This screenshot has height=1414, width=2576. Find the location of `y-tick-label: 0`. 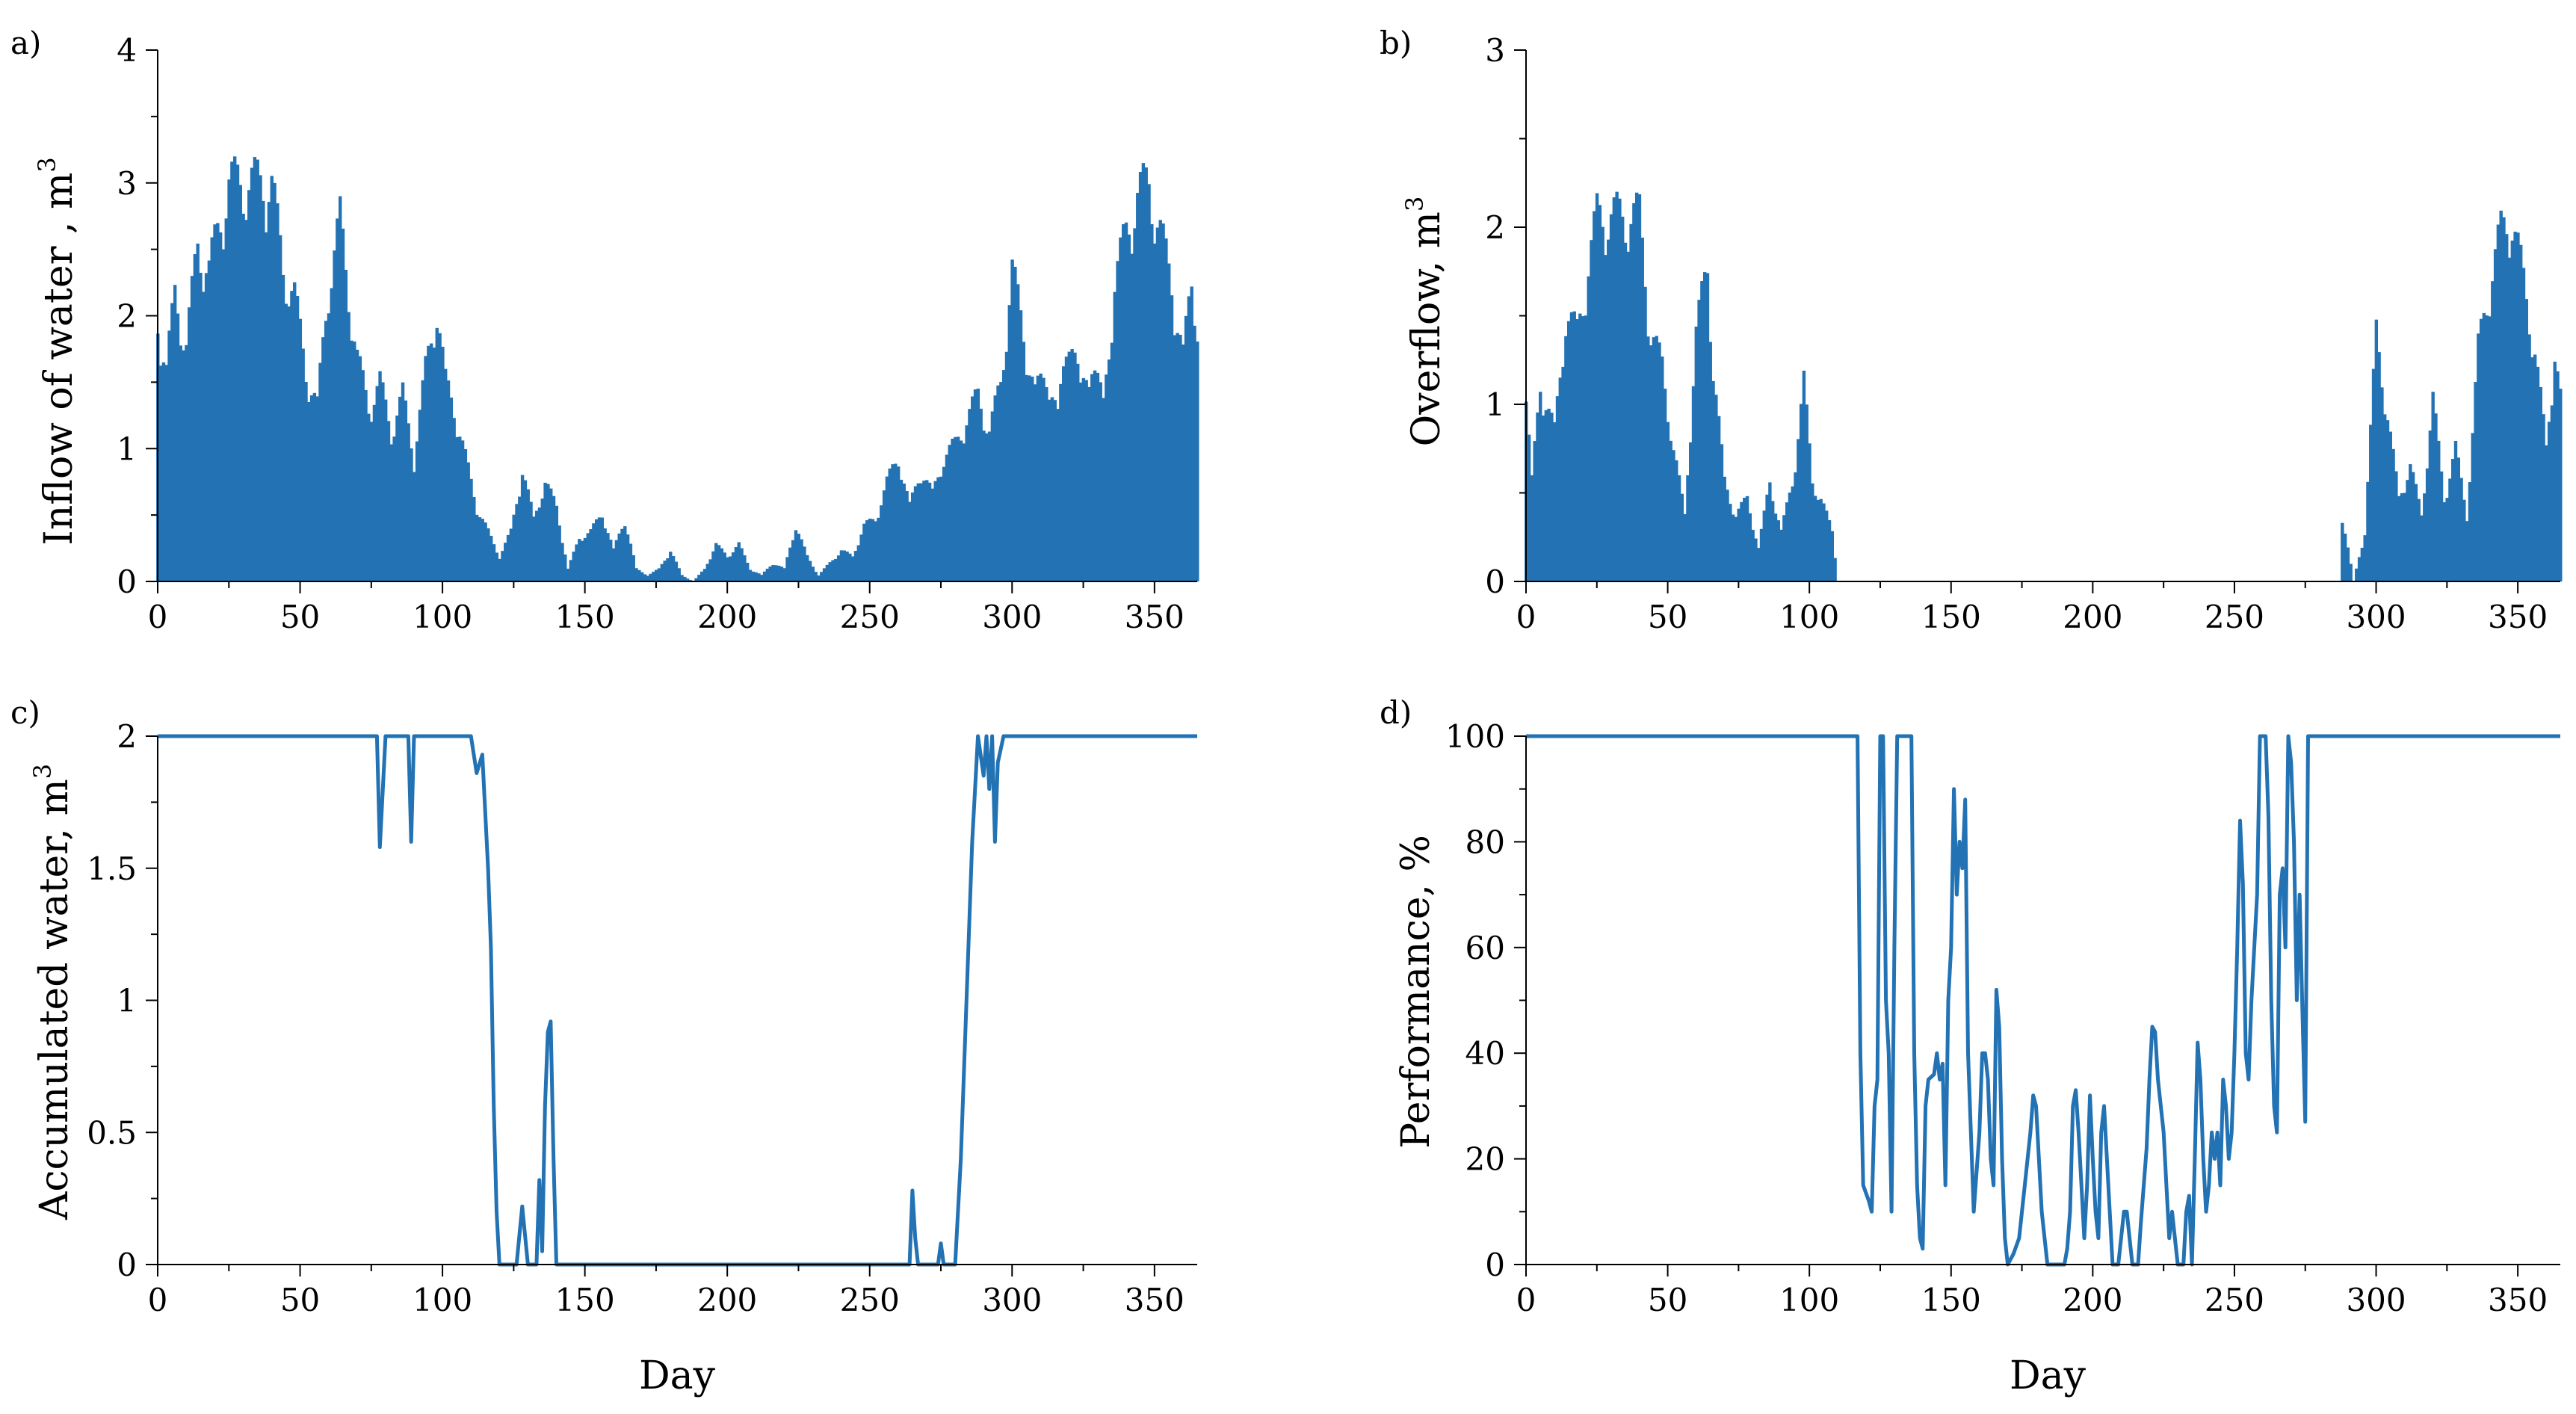

y-tick-label: 0 is located at coordinates (1495, 582).